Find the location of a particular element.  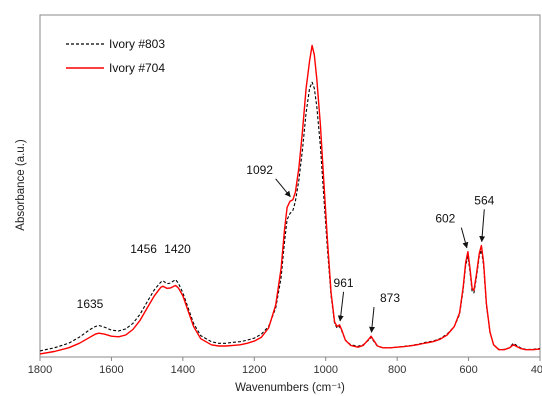

peak-label-1092: 1092 is located at coordinates (259, 170).